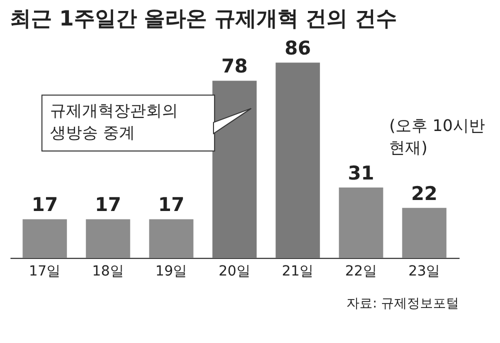 This screenshot has width=500, height=343. What do you see at coordinates (361, 173) in the screenshot?
I see `data-label: 31` at bounding box center [361, 173].